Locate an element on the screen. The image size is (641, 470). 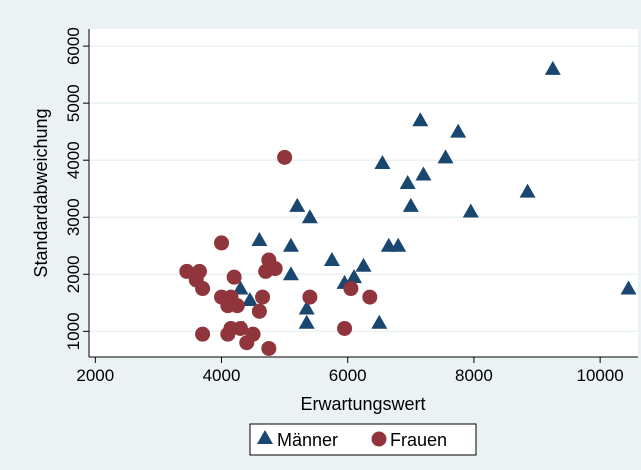
y-tick-label: 3000 is located at coordinates (73, 217).